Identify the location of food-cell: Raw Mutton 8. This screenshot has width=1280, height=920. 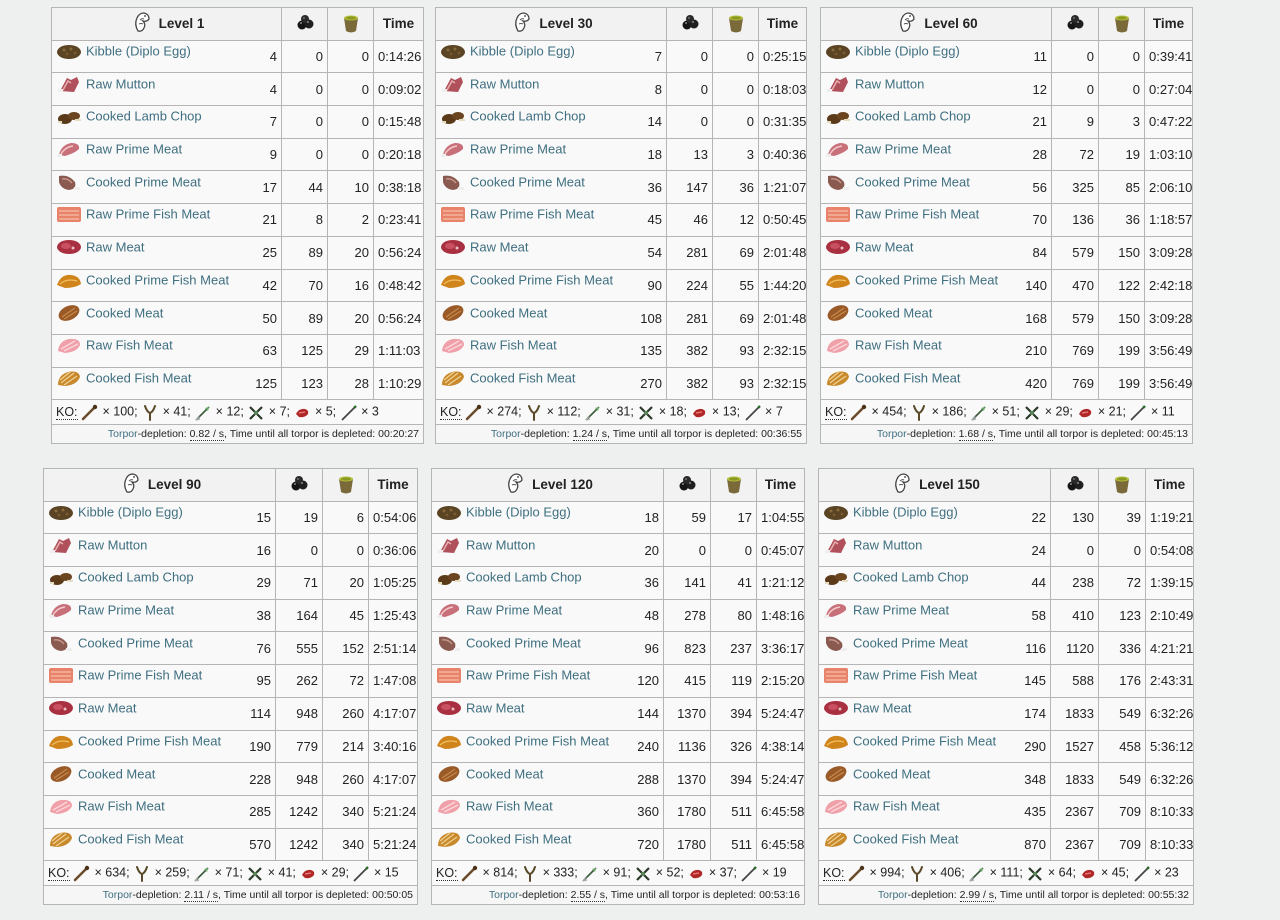
(551, 89).